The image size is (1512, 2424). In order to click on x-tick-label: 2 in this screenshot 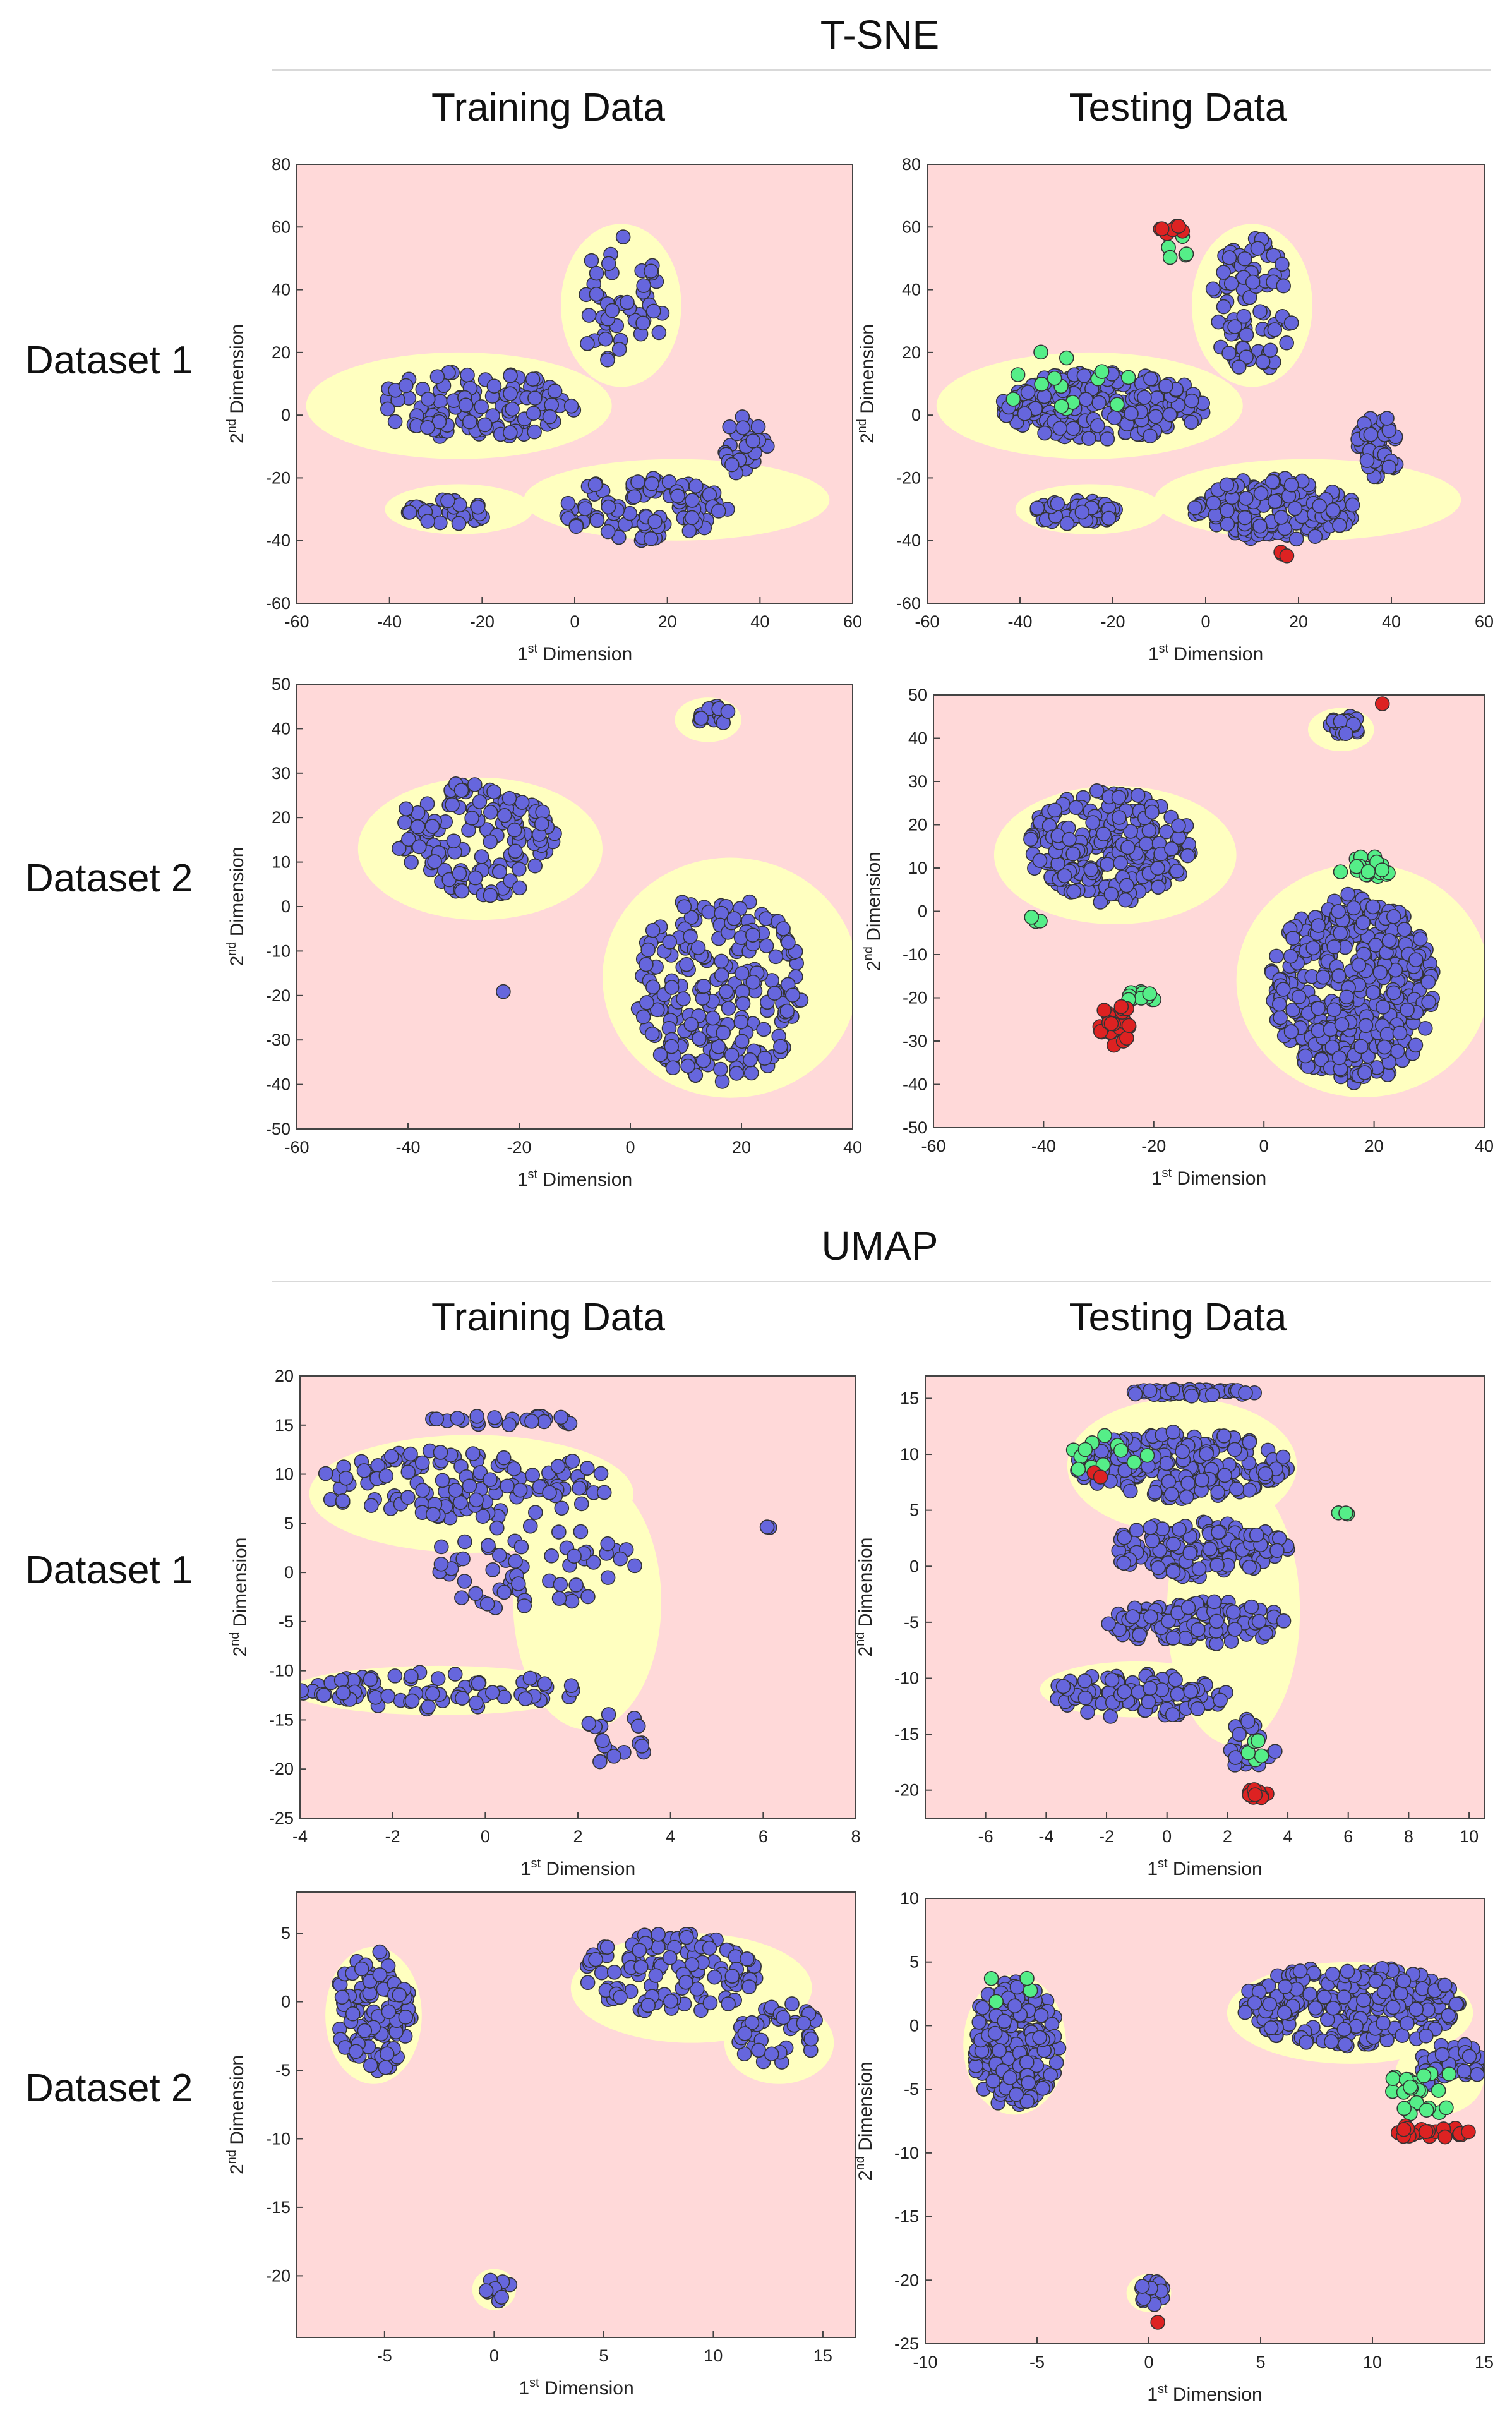, I will do `click(1227, 1836)`.